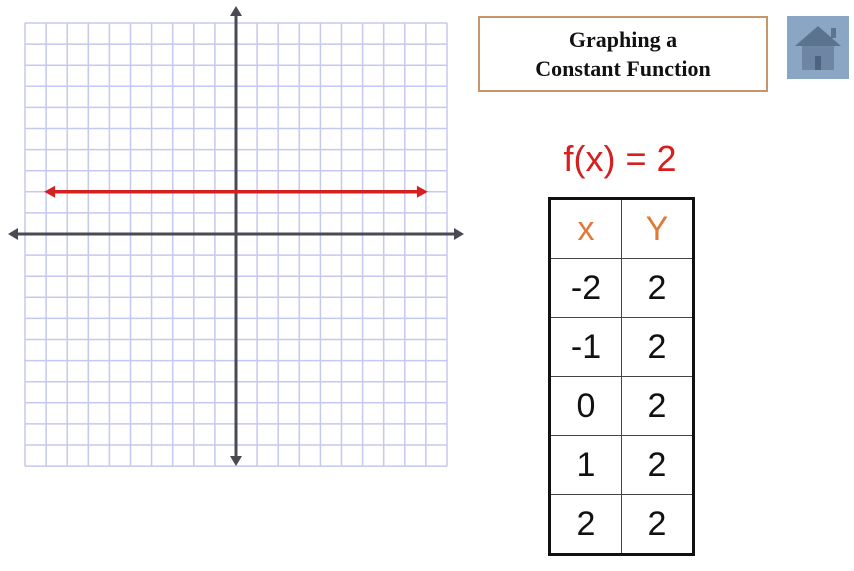 This screenshot has height=571, width=854. I want to click on title-line1: Graphing a, so click(623, 39).